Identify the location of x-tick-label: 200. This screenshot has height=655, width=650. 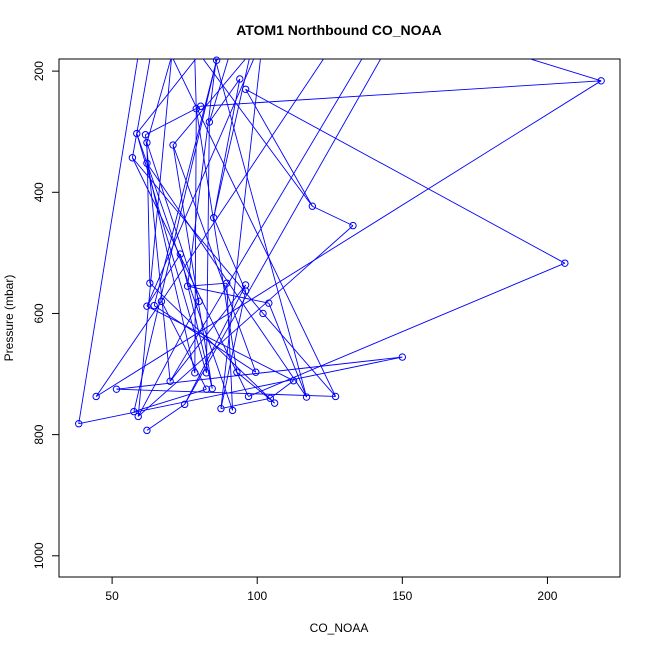
(547, 596).